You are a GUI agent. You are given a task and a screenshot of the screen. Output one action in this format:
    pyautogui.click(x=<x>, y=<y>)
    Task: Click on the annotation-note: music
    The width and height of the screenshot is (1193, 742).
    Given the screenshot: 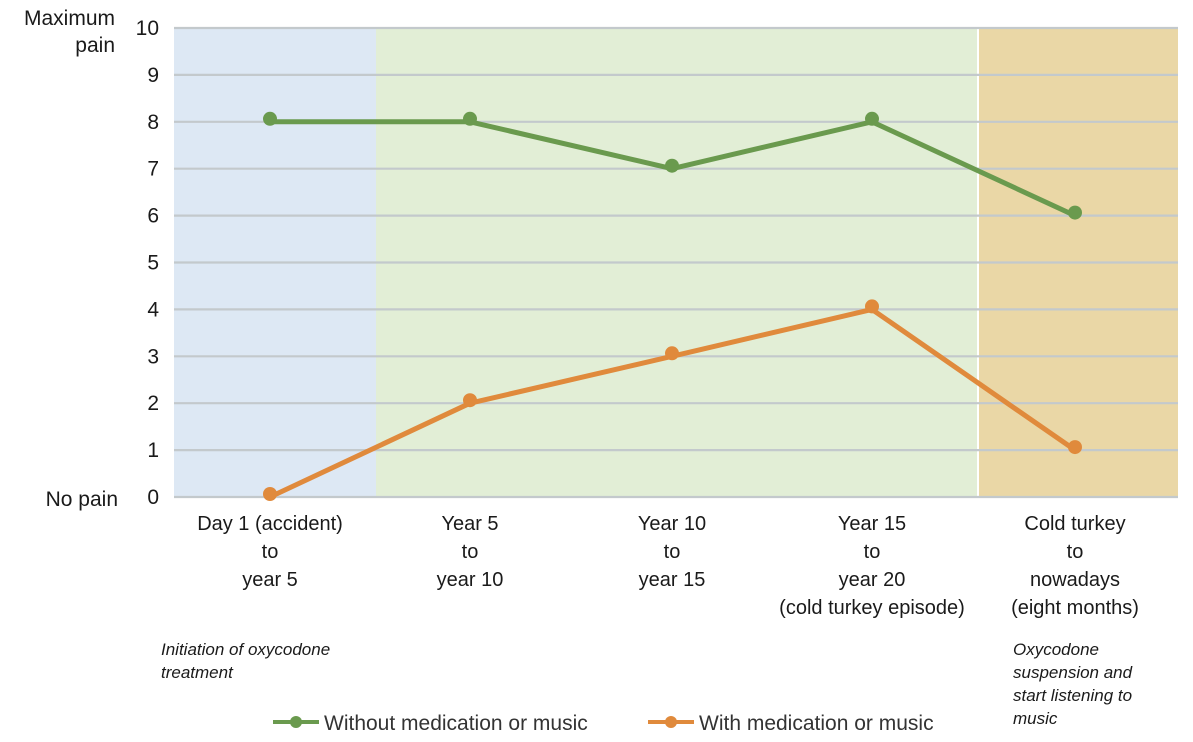 What is the action you would take?
    pyautogui.click(x=1035, y=718)
    